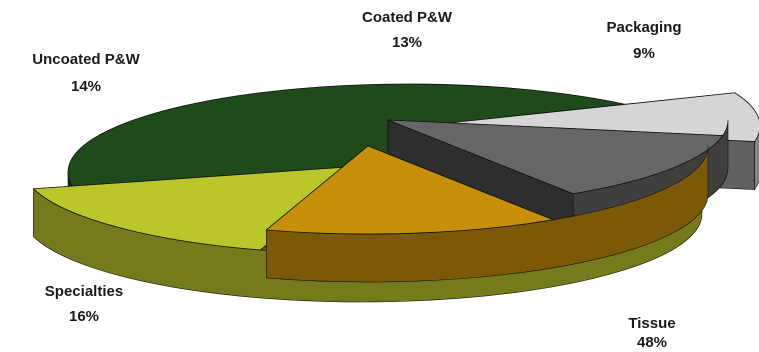 The image size is (759, 352). I want to click on label-specialties-value: 16%, so click(84, 316).